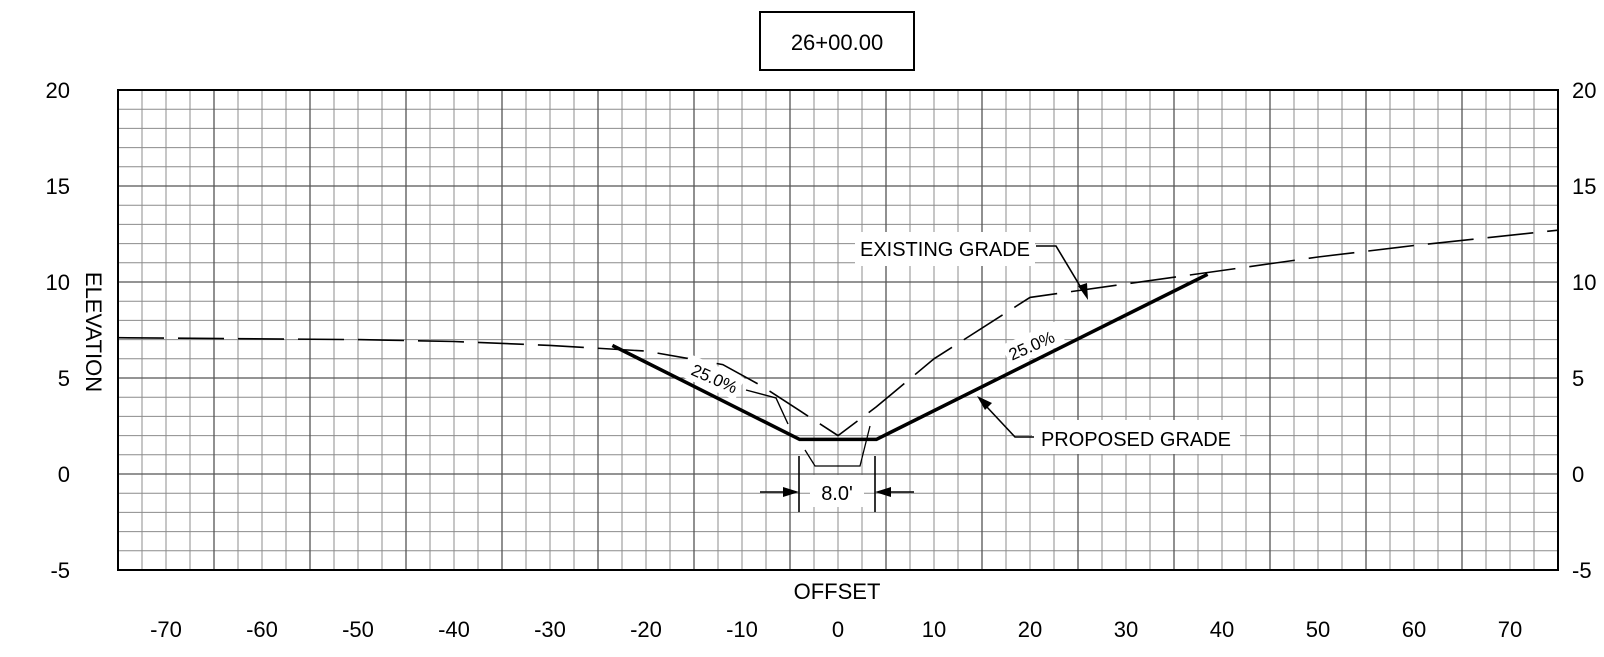  I want to click on x-tick-label: 30, so click(1126, 629).